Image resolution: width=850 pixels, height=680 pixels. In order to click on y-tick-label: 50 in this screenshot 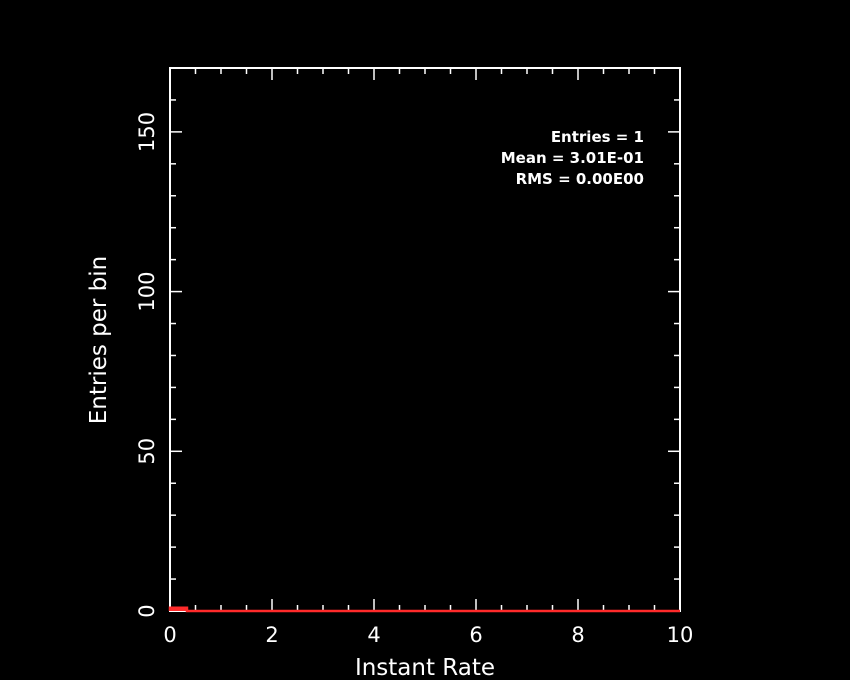, I will do `click(147, 451)`.